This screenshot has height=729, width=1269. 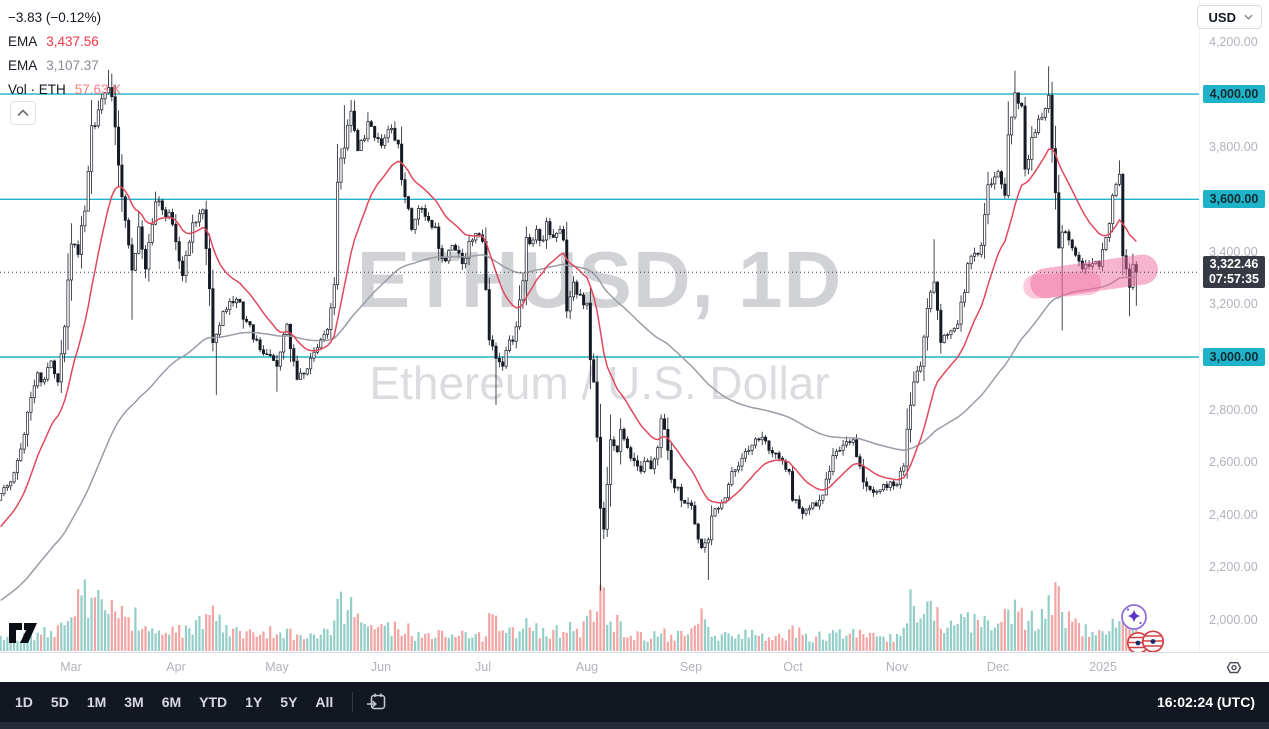 What do you see at coordinates (1103, 667) in the screenshot?
I see `month-label: 2025` at bounding box center [1103, 667].